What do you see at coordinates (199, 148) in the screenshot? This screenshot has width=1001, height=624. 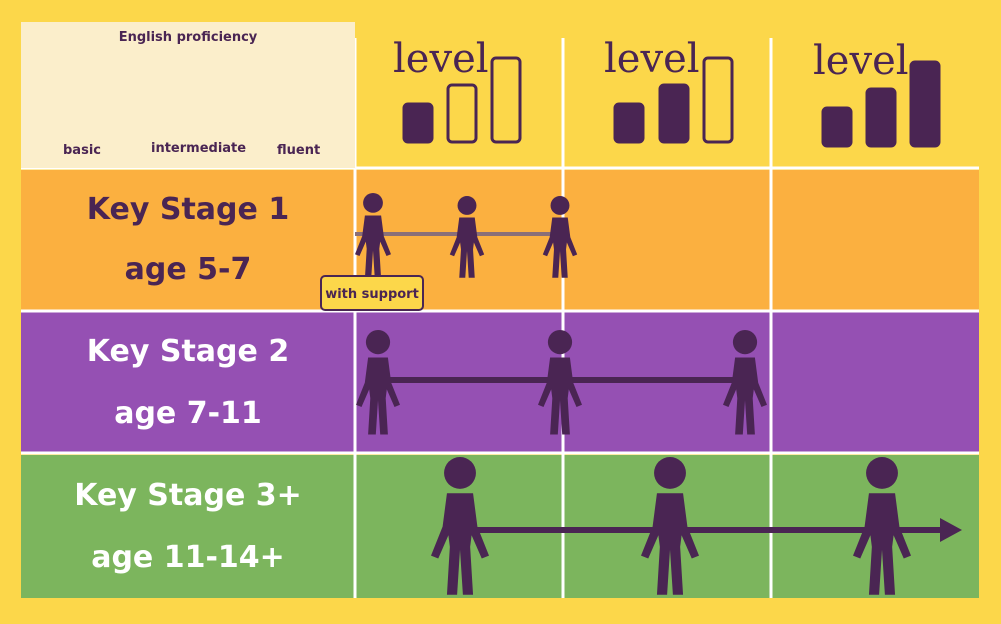 I see `legend-intermediate-label: intermediate` at bounding box center [199, 148].